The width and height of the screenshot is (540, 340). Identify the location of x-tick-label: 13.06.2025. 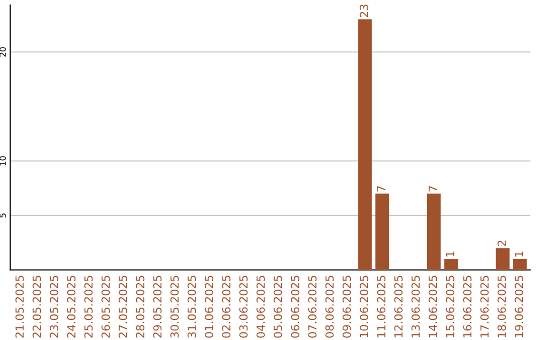
(415, 307).